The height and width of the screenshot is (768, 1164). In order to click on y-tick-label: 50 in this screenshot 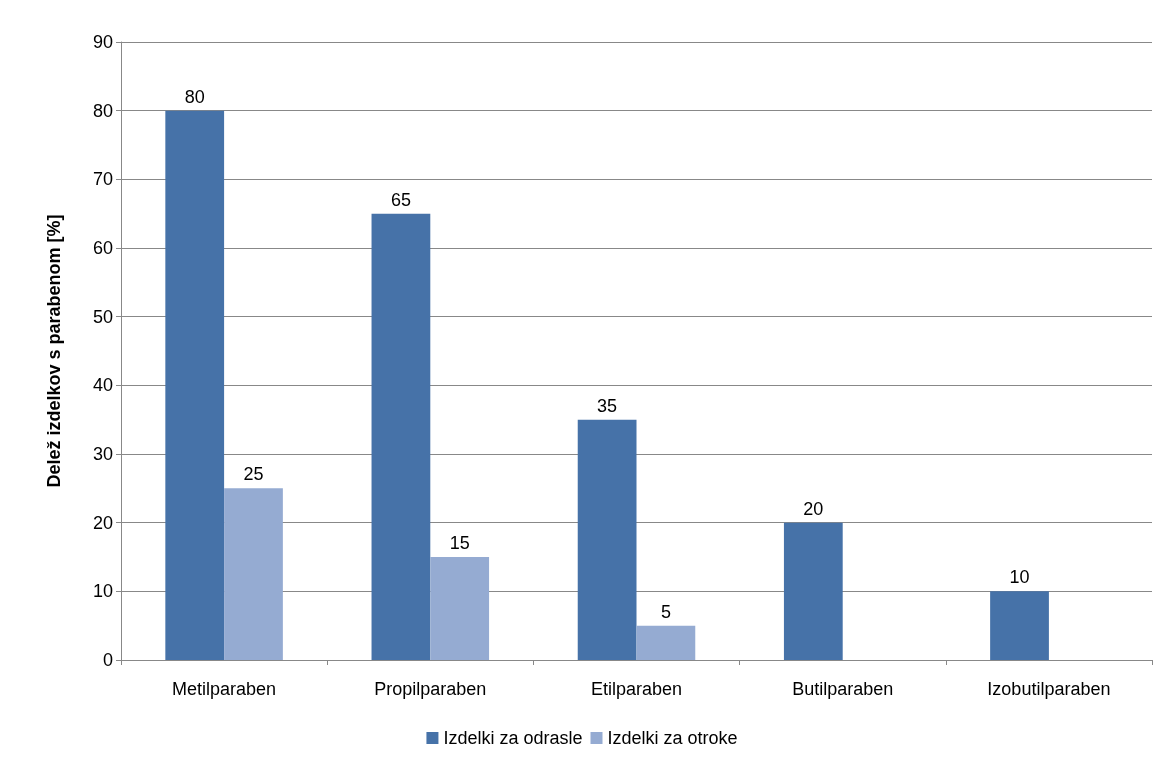, I will do `click(102, 316)`.